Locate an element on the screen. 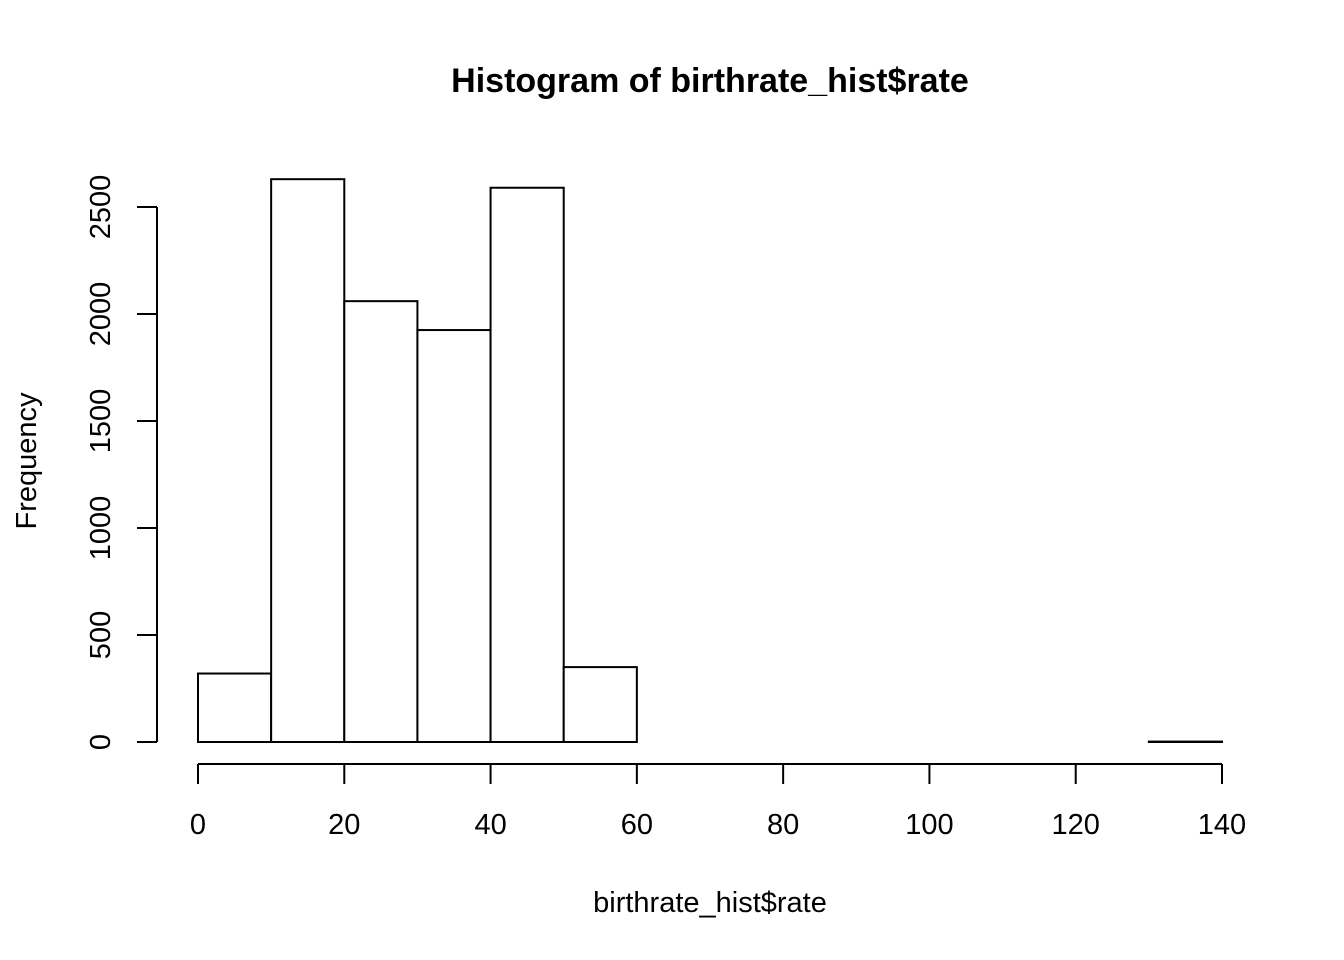 The height and width of the screenshot is (960, 1344). x-axis: 0 20 40 60 80 100 120 140 is located at coordinates (718, 802).